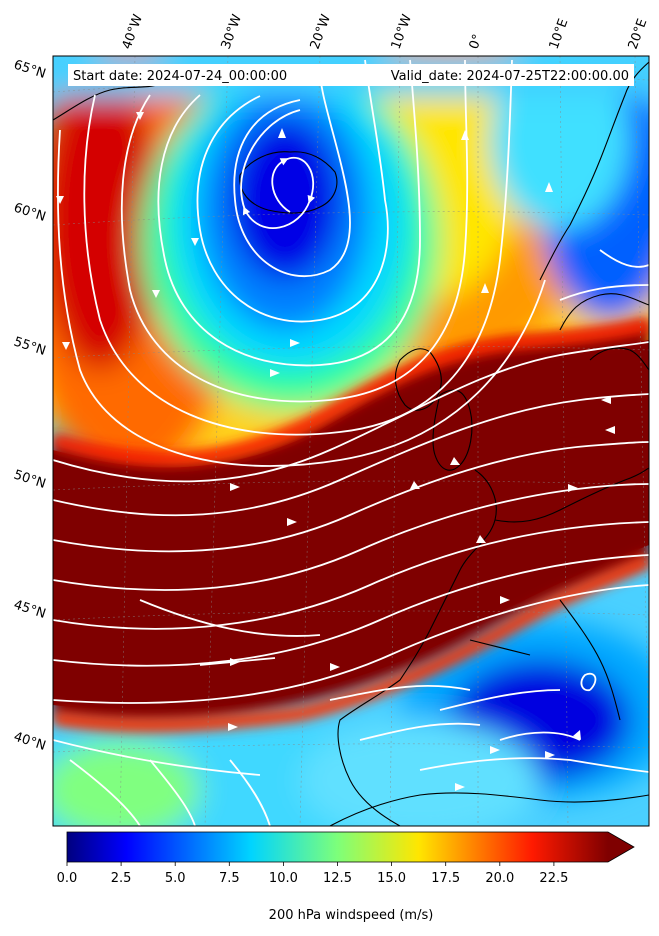  Describe the element at coordinates (445, 878) in the screenshot. I see `colorbar-tick-label: 17.5` at that location.